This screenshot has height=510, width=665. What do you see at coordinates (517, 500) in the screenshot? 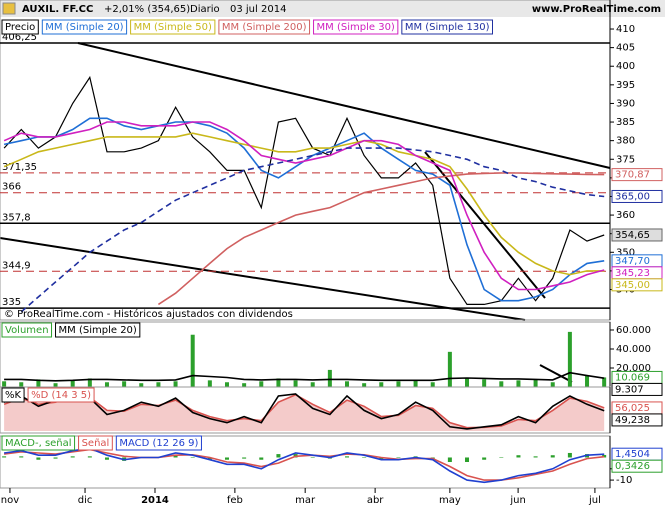
I see `x-tick-label: jun` at bounding box center [517, 500].